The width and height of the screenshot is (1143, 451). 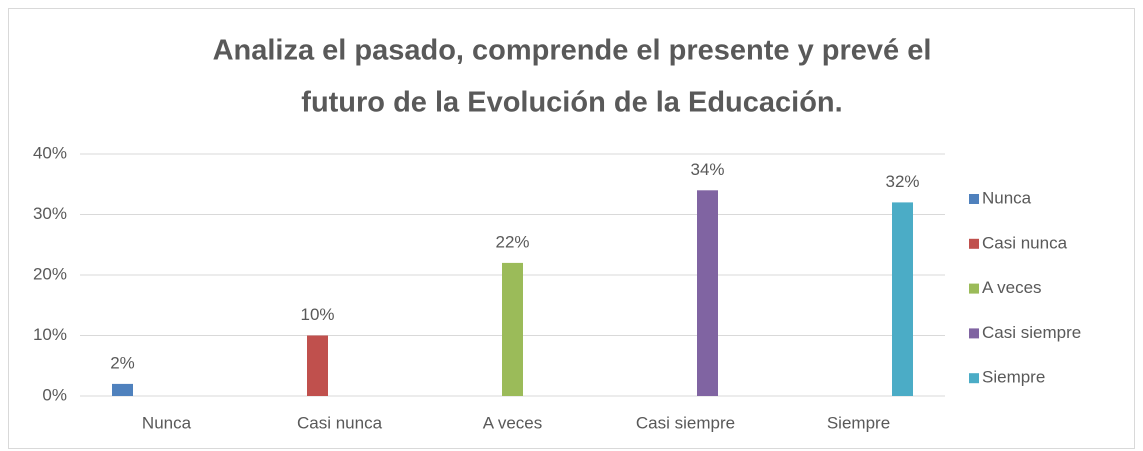 I want to click on x-tick-label: Siempre, so click(x=858, y=422).